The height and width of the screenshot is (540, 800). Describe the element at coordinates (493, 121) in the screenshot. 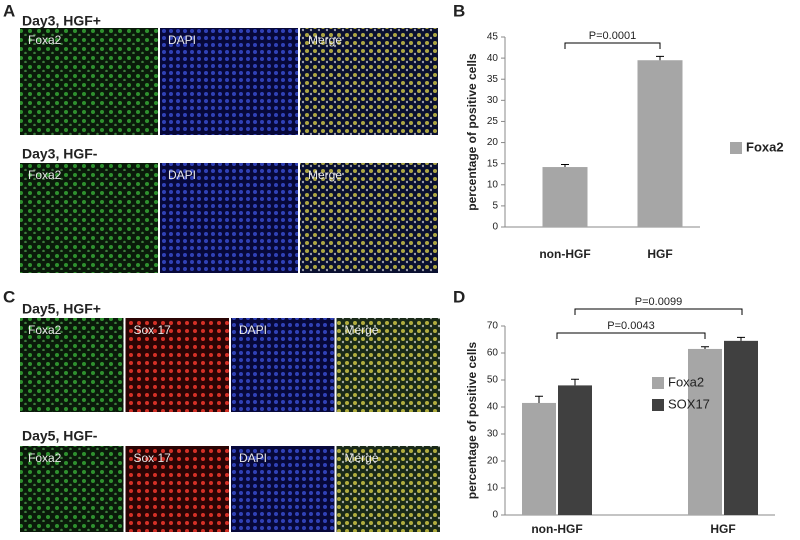

I see `y-tick-label: 25` at that location.